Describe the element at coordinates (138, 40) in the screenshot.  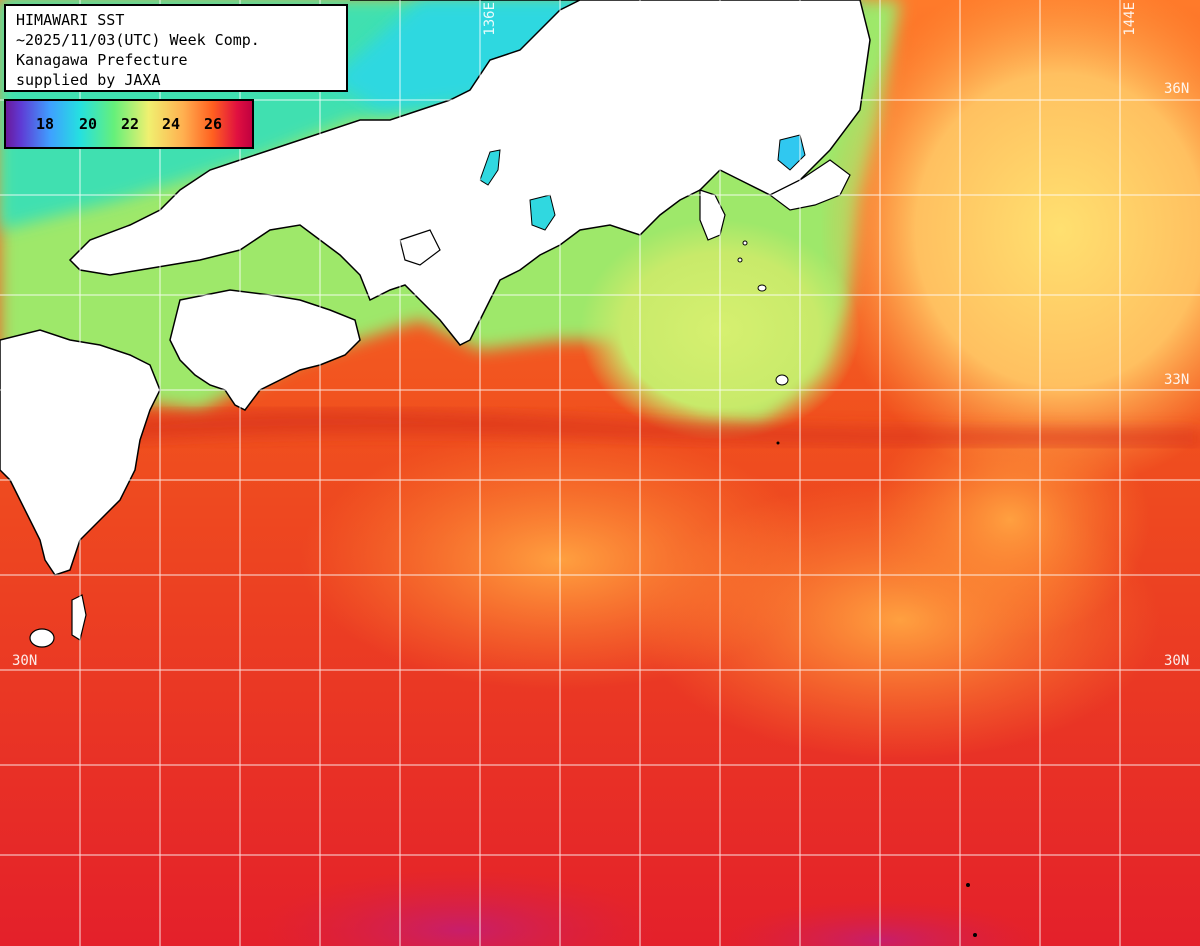
I see `date-line: ~2025/11/03(UTC) Week Comp.` at that location.